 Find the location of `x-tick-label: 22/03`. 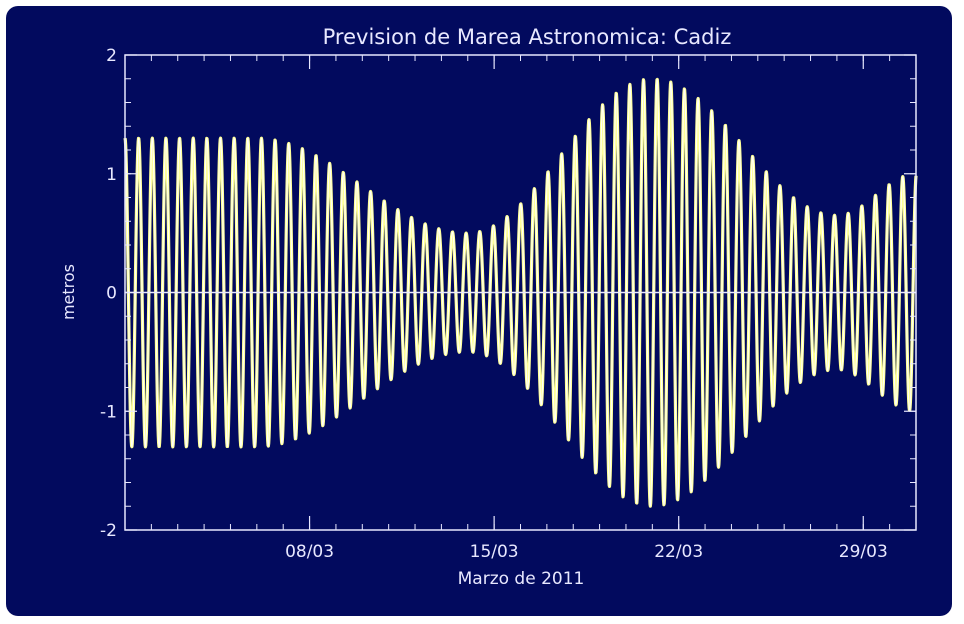

x-tick-label: 22/03 is located at coordinates (678, 552).